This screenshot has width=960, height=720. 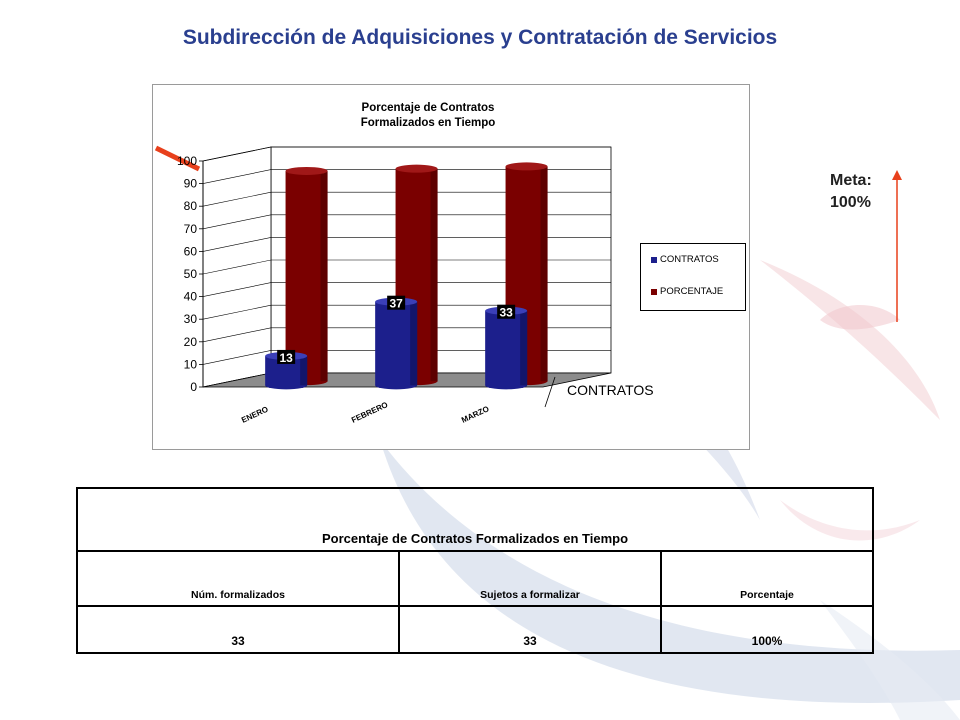 I want to click on bar-contratos-febrero: 37, so click(x=396, y=342).